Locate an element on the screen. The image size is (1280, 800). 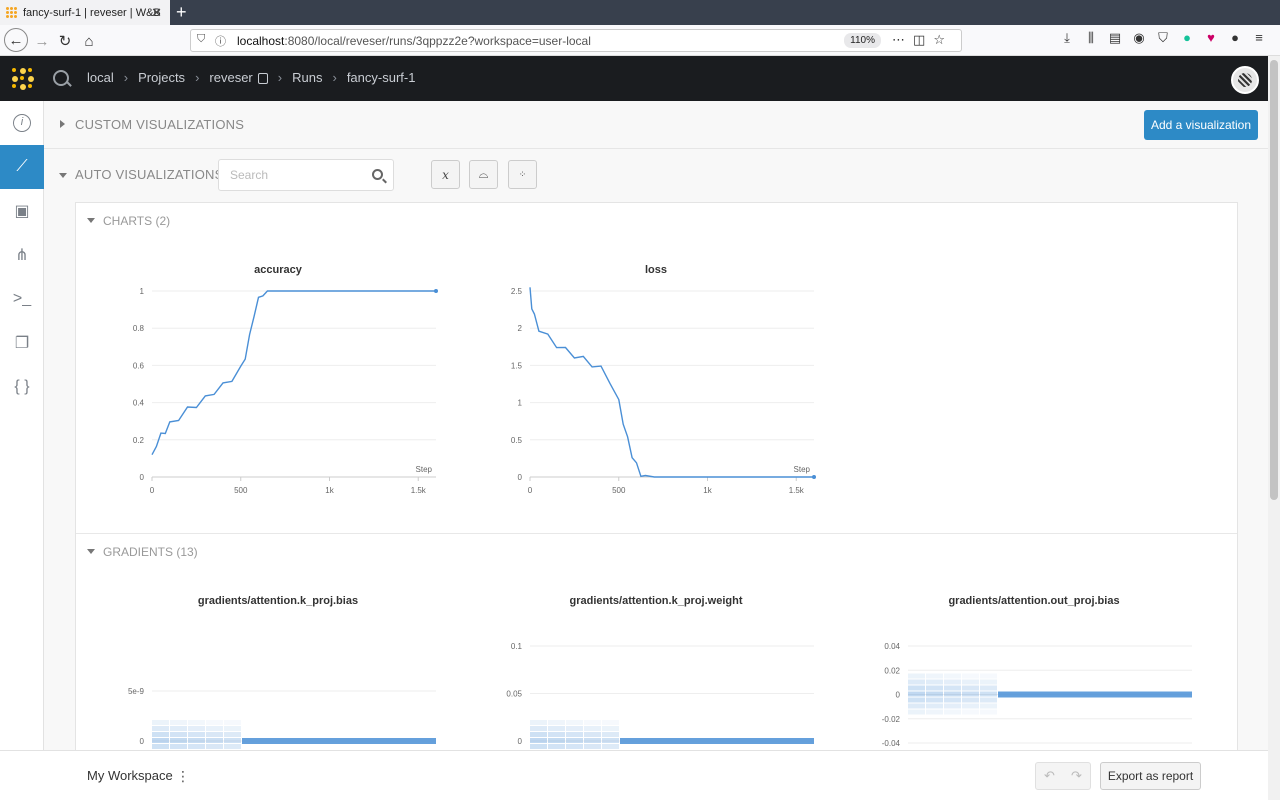
sidebar-item-system: ▣ is located at coordinates (22, 211).